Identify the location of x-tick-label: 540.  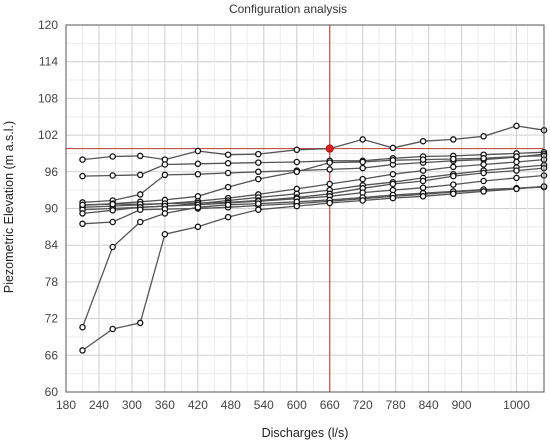
(264, 405).